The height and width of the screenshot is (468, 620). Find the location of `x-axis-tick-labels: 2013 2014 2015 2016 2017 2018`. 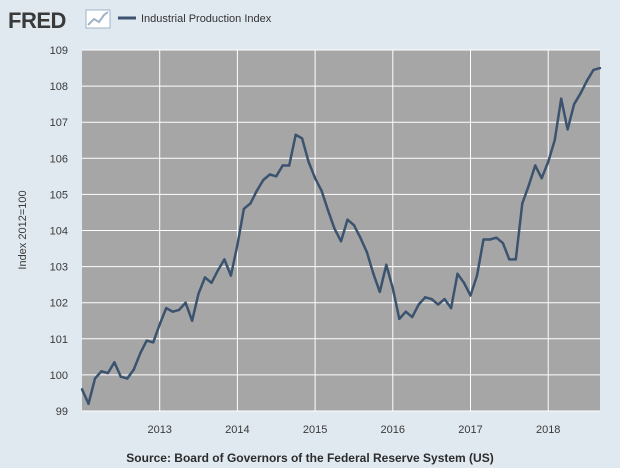

x-axis-tick-labels: 2013 2014 2015 2016 2017 2018 is located at coordinates (353, 430).